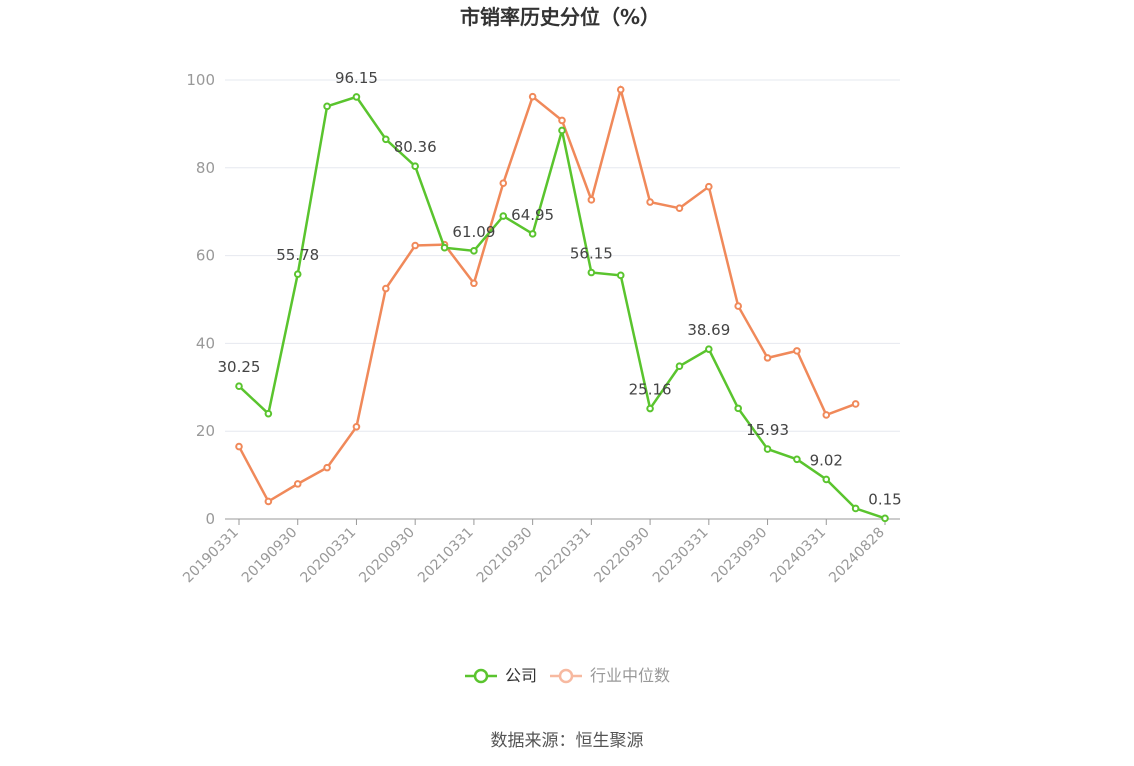  I want to click on data-label: 0.15, so click(884, 499).